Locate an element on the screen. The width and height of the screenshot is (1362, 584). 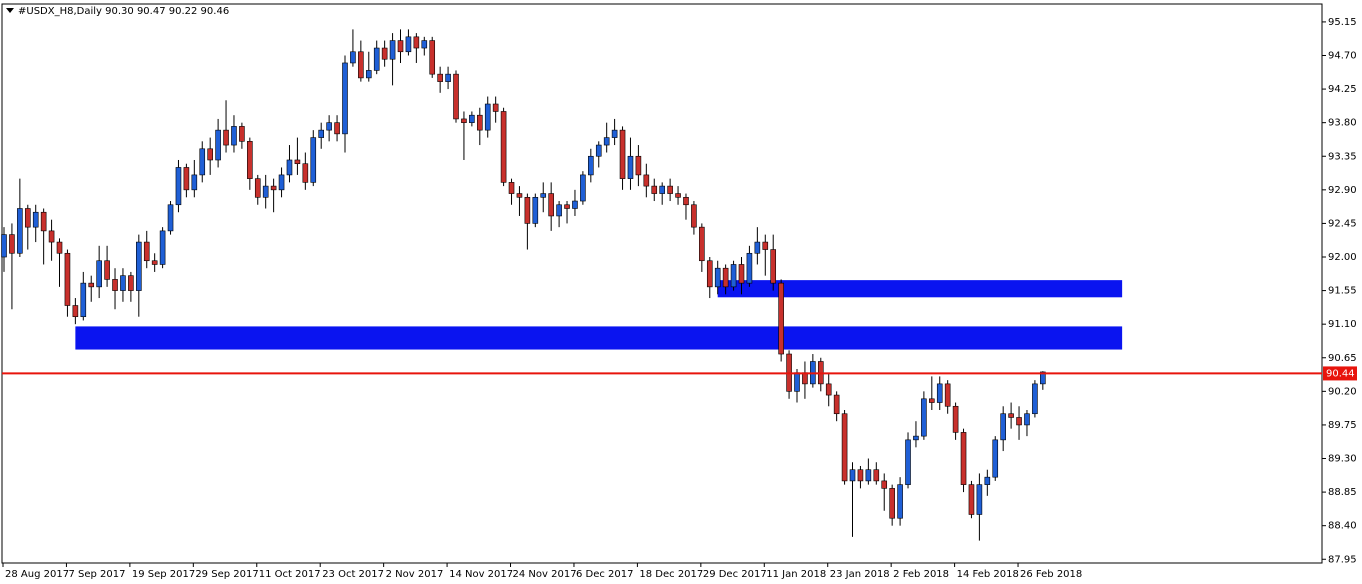
y-tick-label: 90.20 is located at coordinates (1342, 391).